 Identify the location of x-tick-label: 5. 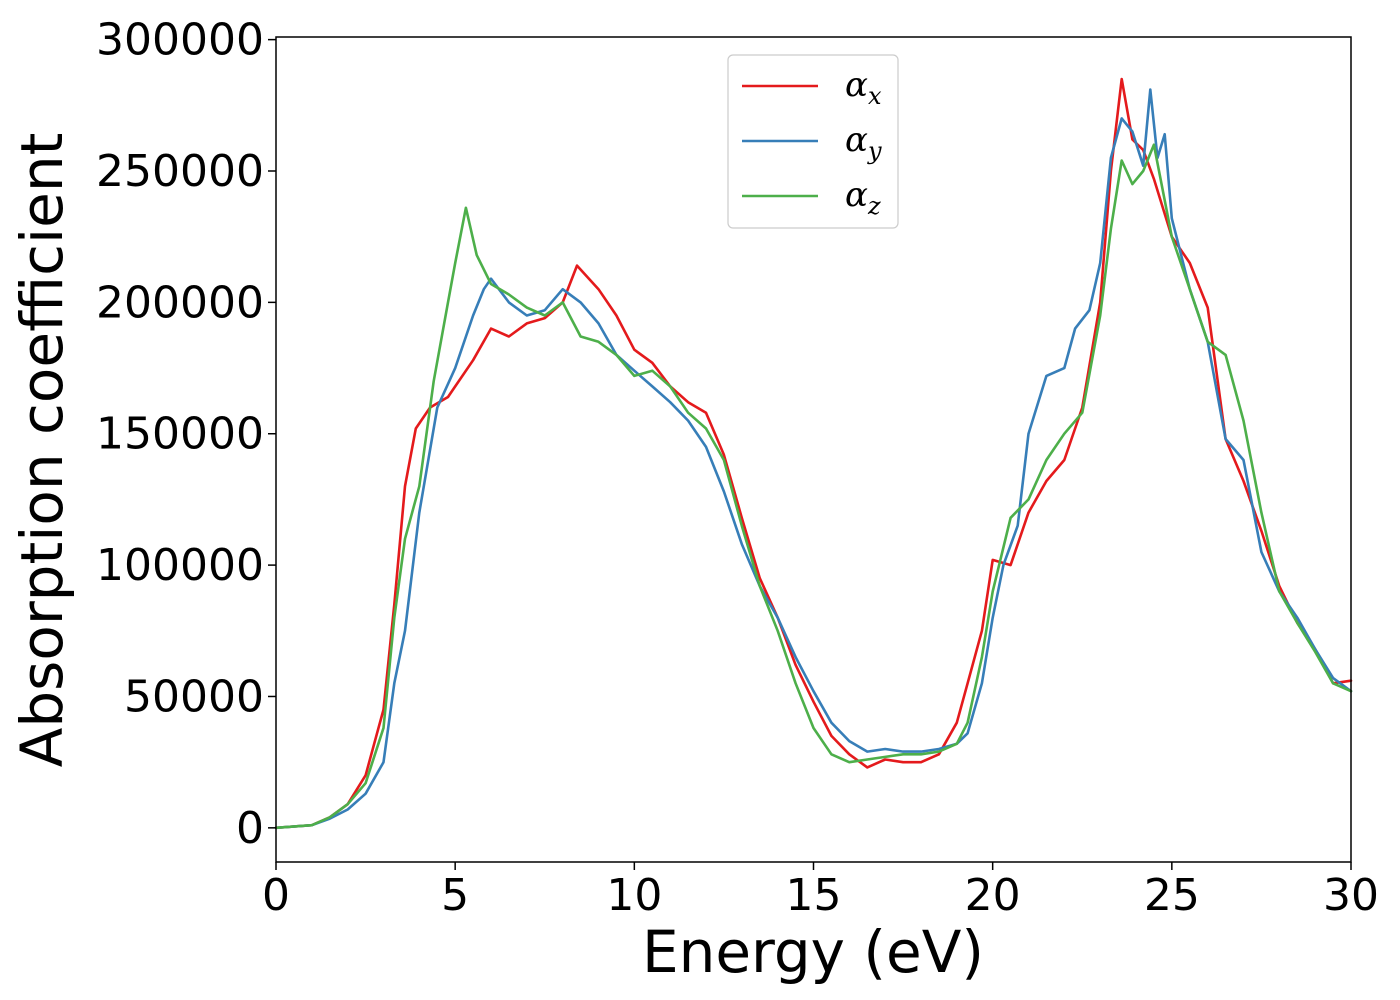
(455, 895).